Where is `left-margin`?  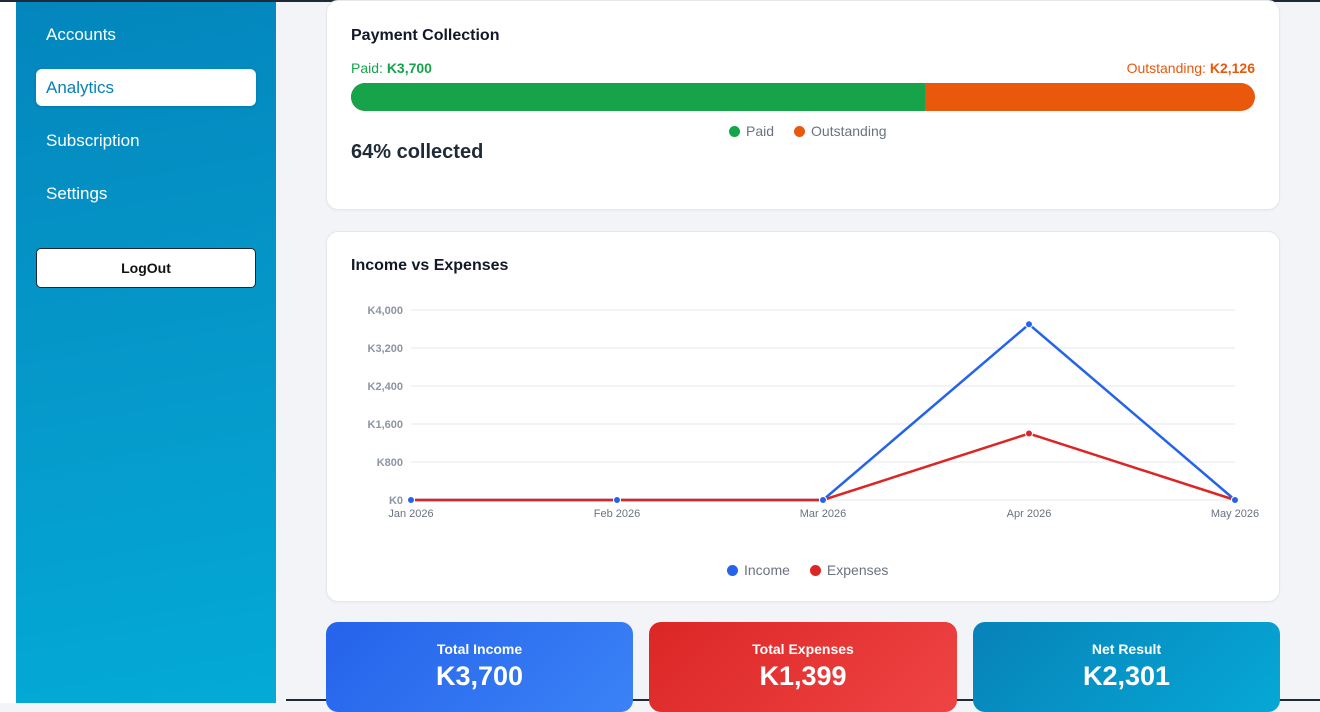
left-margin is located at coordinates (8, 352).